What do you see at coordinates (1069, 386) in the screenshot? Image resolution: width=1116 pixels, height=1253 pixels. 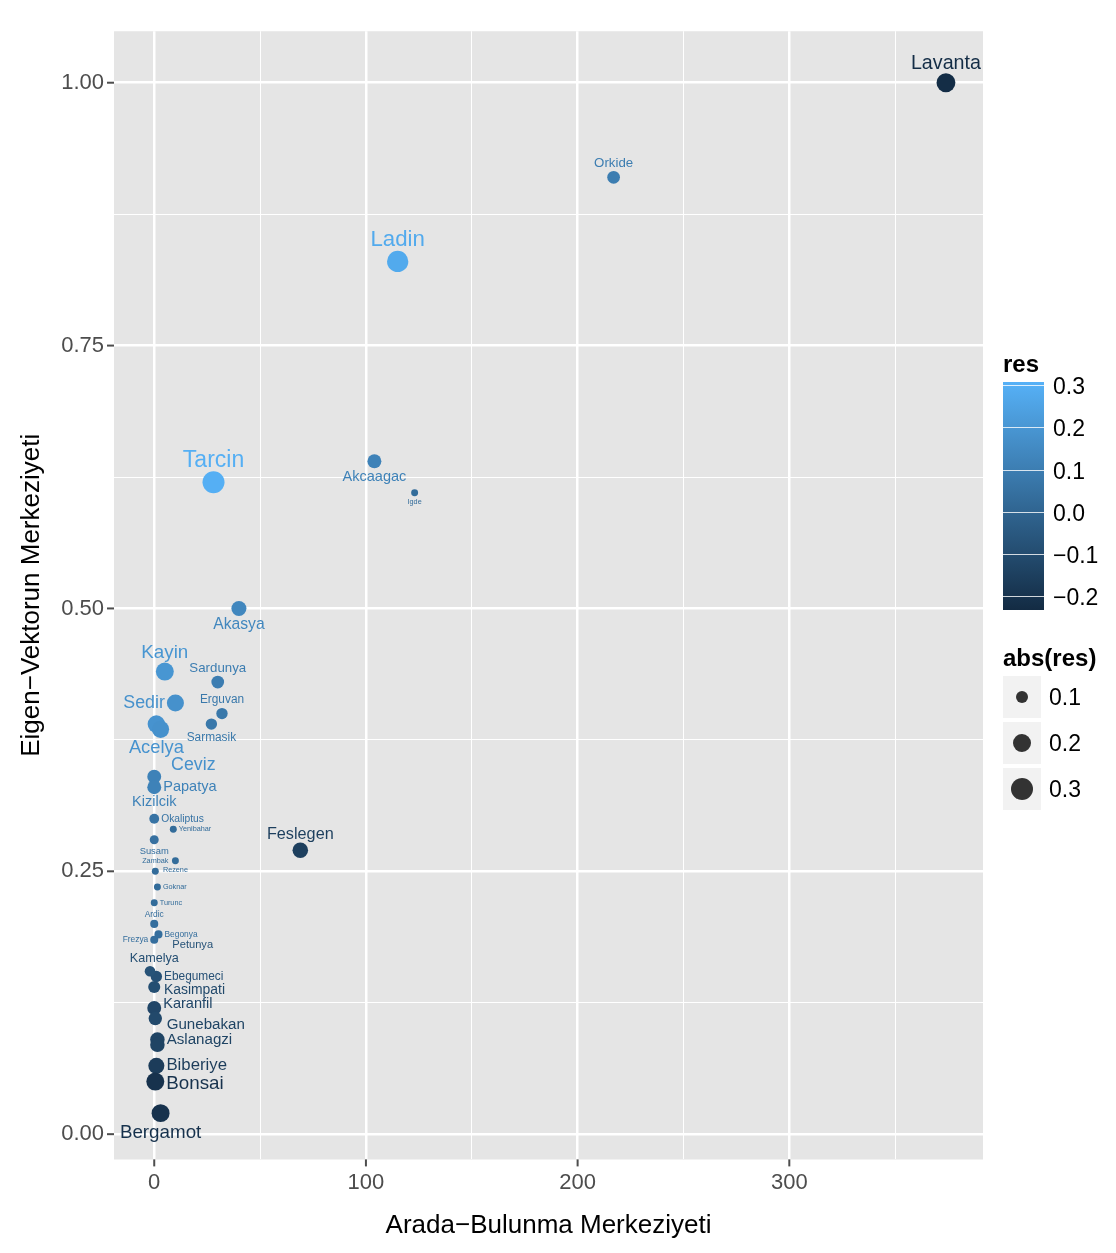 I see `color-bar-label: 0.3` at bounding box center [1069, 386].